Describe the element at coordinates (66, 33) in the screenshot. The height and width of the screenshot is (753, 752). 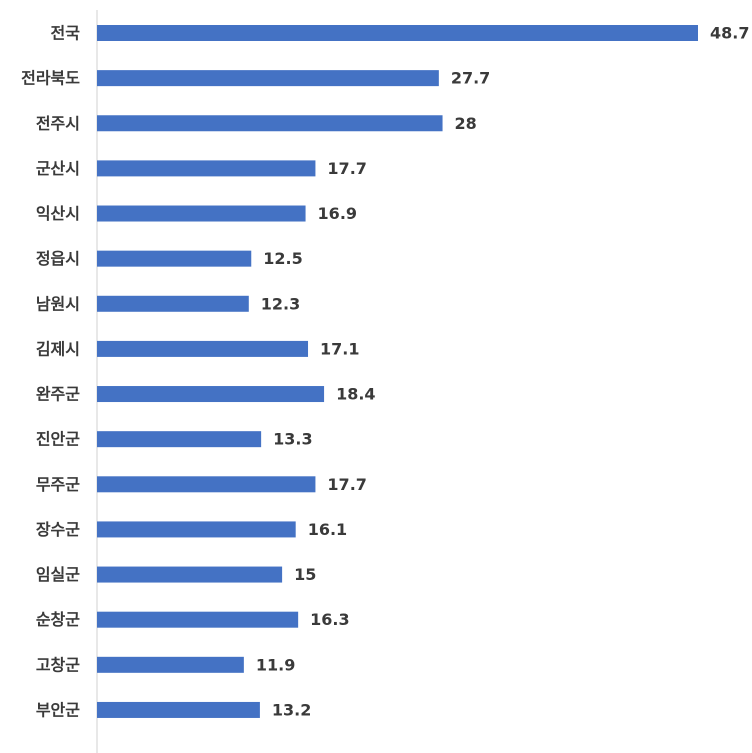
I see `category-label: 전국` at that location.